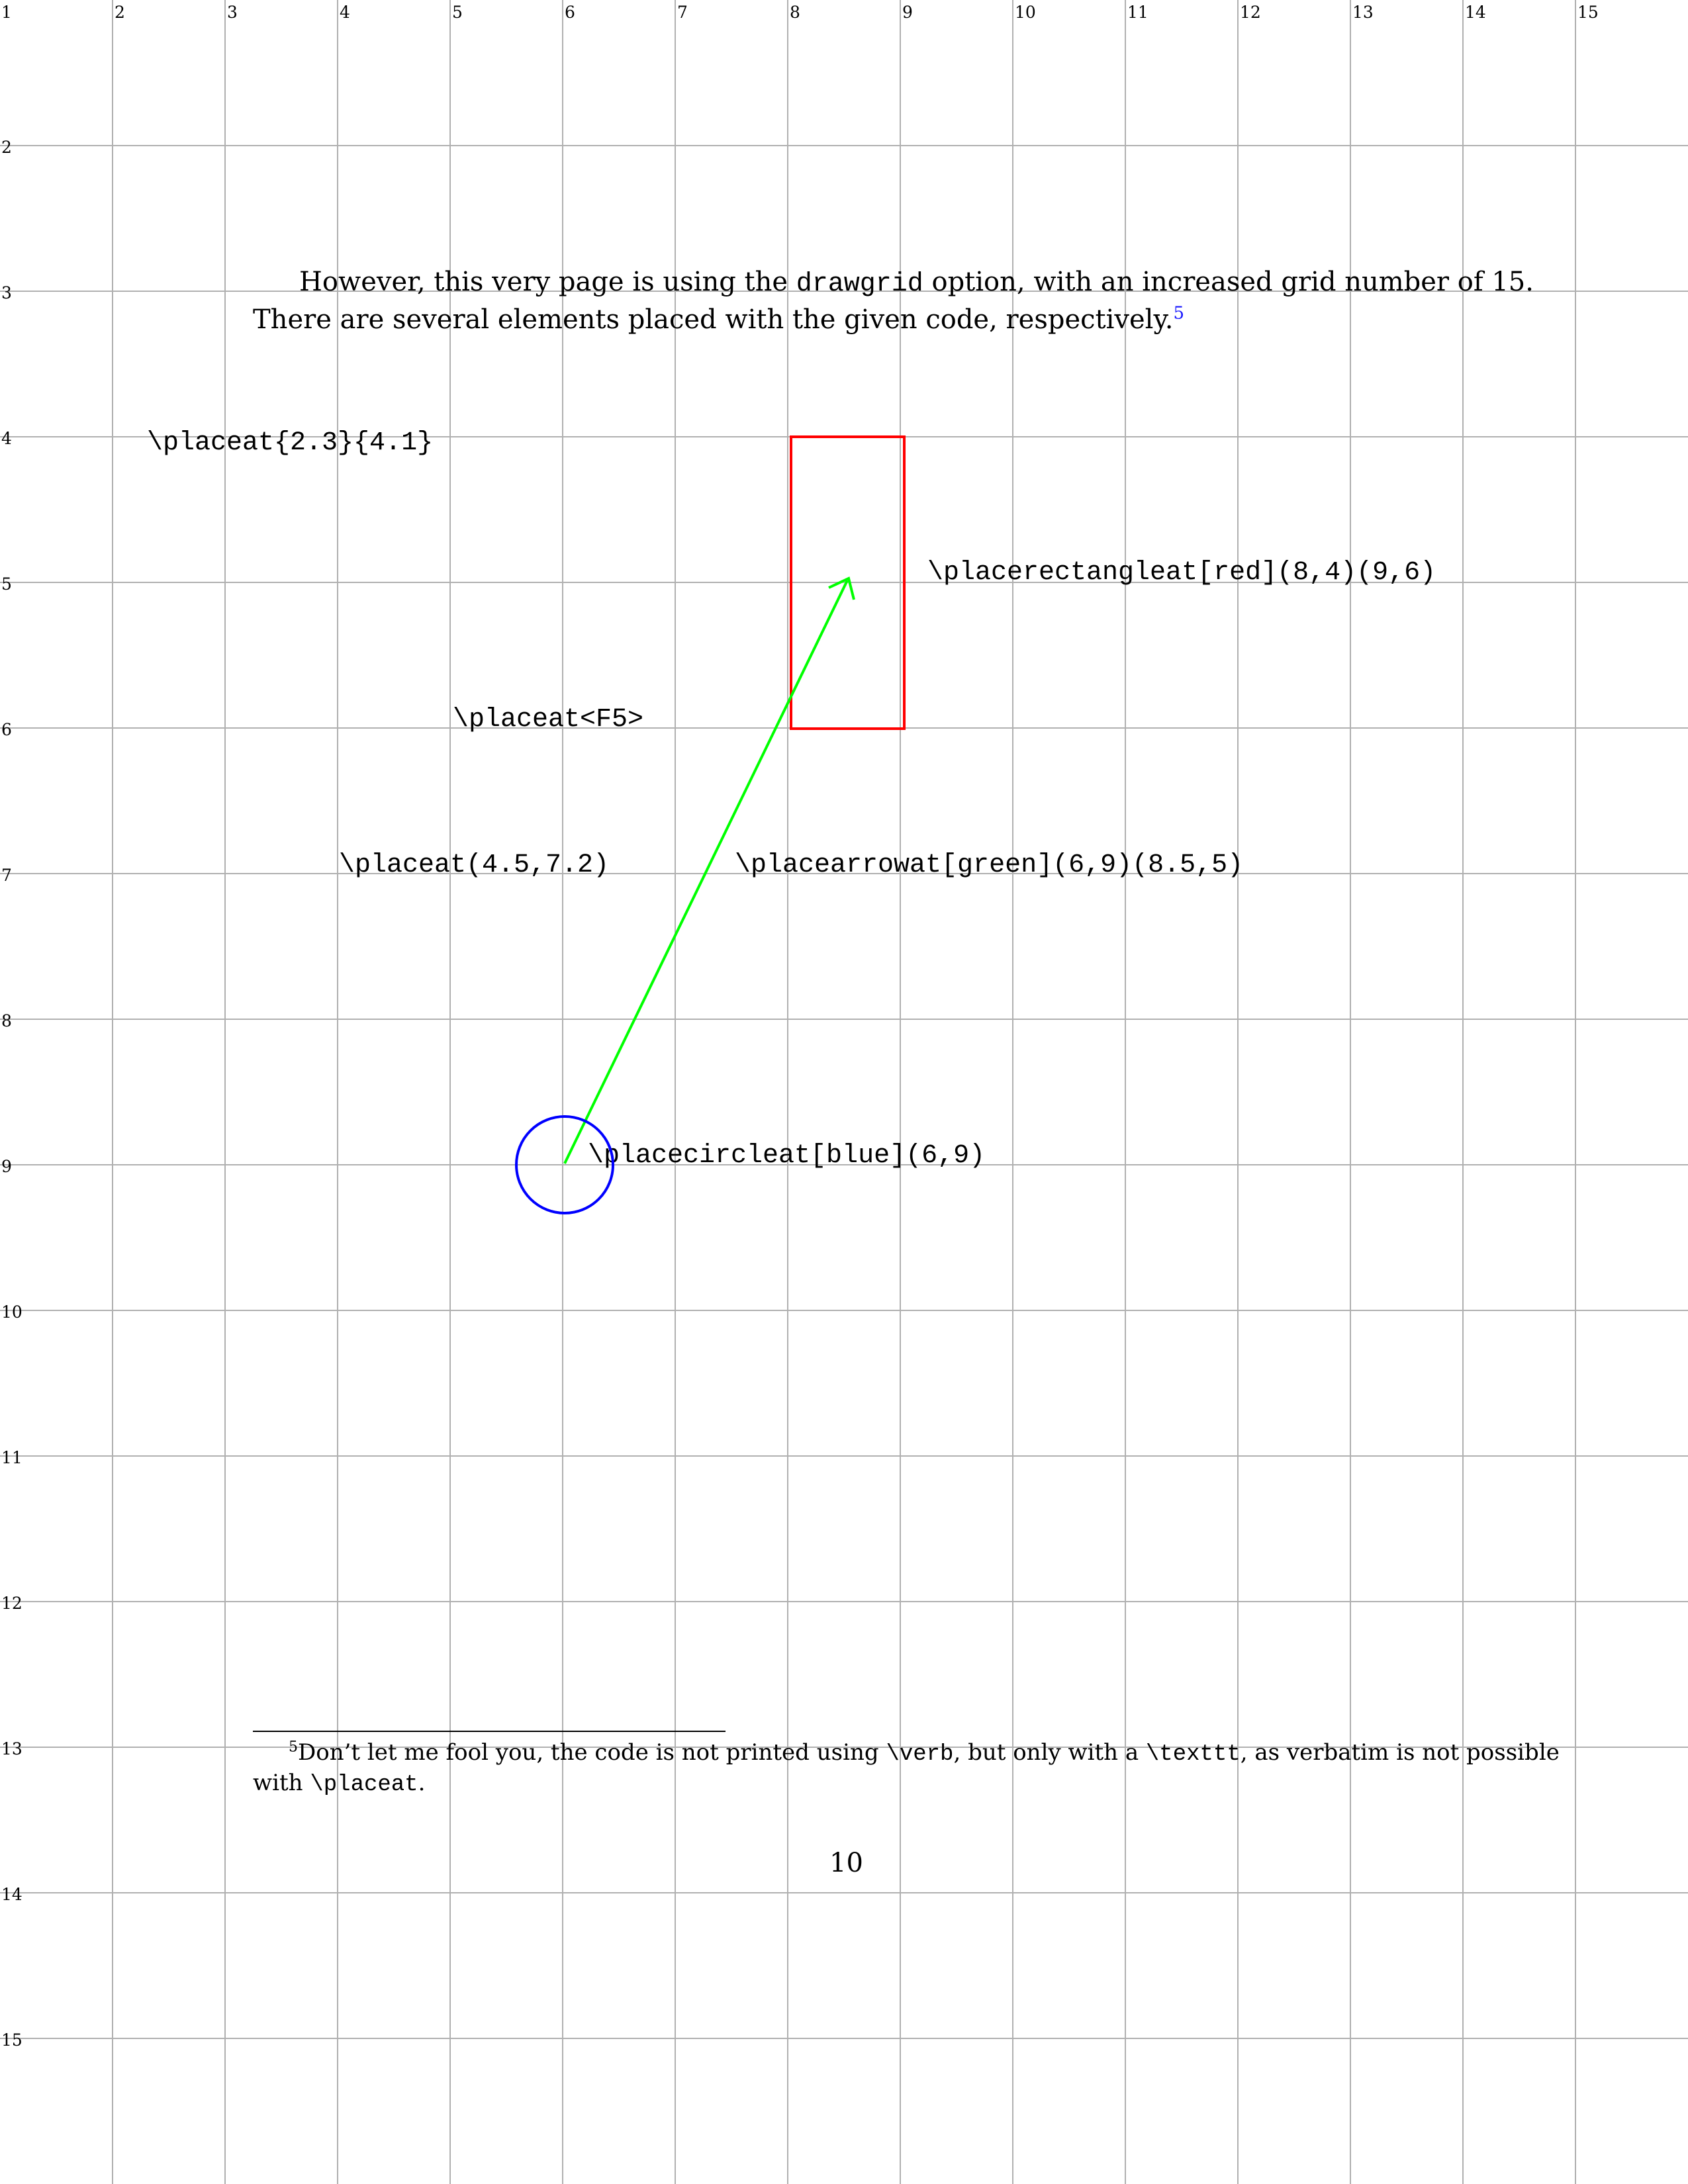 This screenshot has height=2184, width=1688. I want to click on y-tick-label: 5, so click(6, 584).